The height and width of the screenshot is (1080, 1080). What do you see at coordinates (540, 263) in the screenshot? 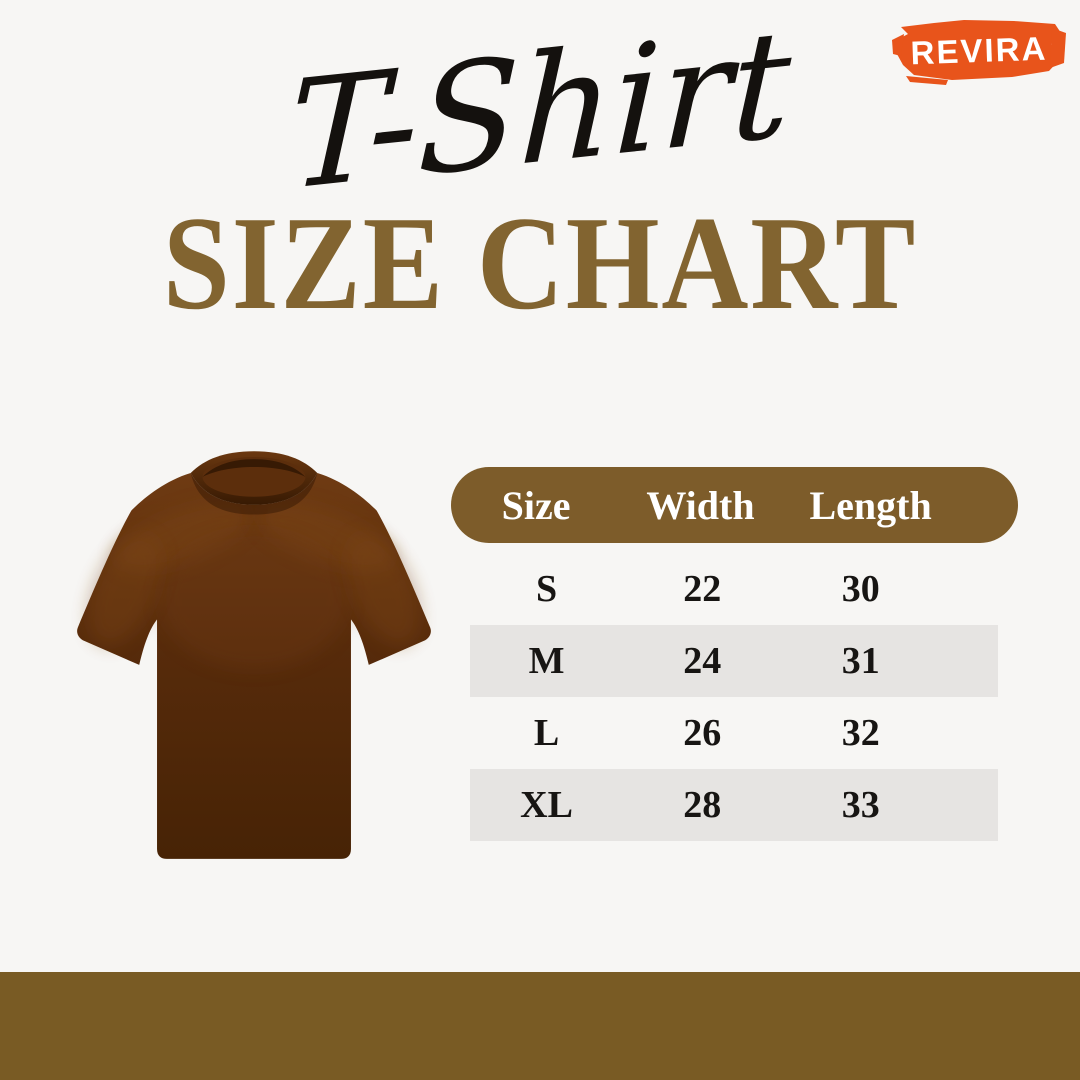
I see `page-title: SIZE CHART` at bounding box center [540, 263].